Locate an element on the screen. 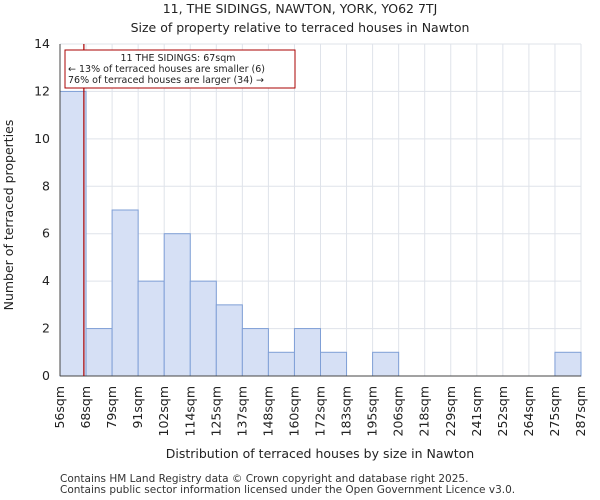 The image size is (600, 500). y-tick-labels: 0 2 4 6 8 10 12 14 is located at coordinates (42, 209).